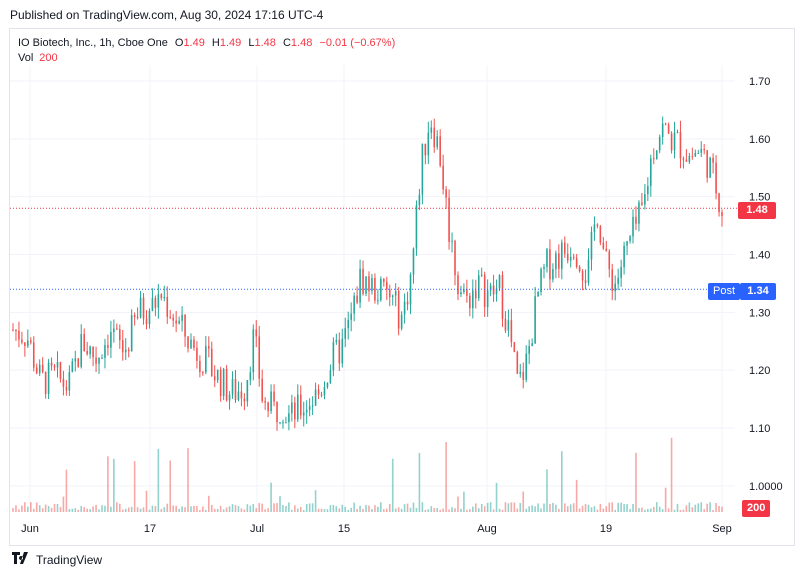 The height and width of the screenshot is (578, 804). Describe the element at coordinates (69, 559) in the screenshot. I see `footer-brand-name: TradingView` at that location.